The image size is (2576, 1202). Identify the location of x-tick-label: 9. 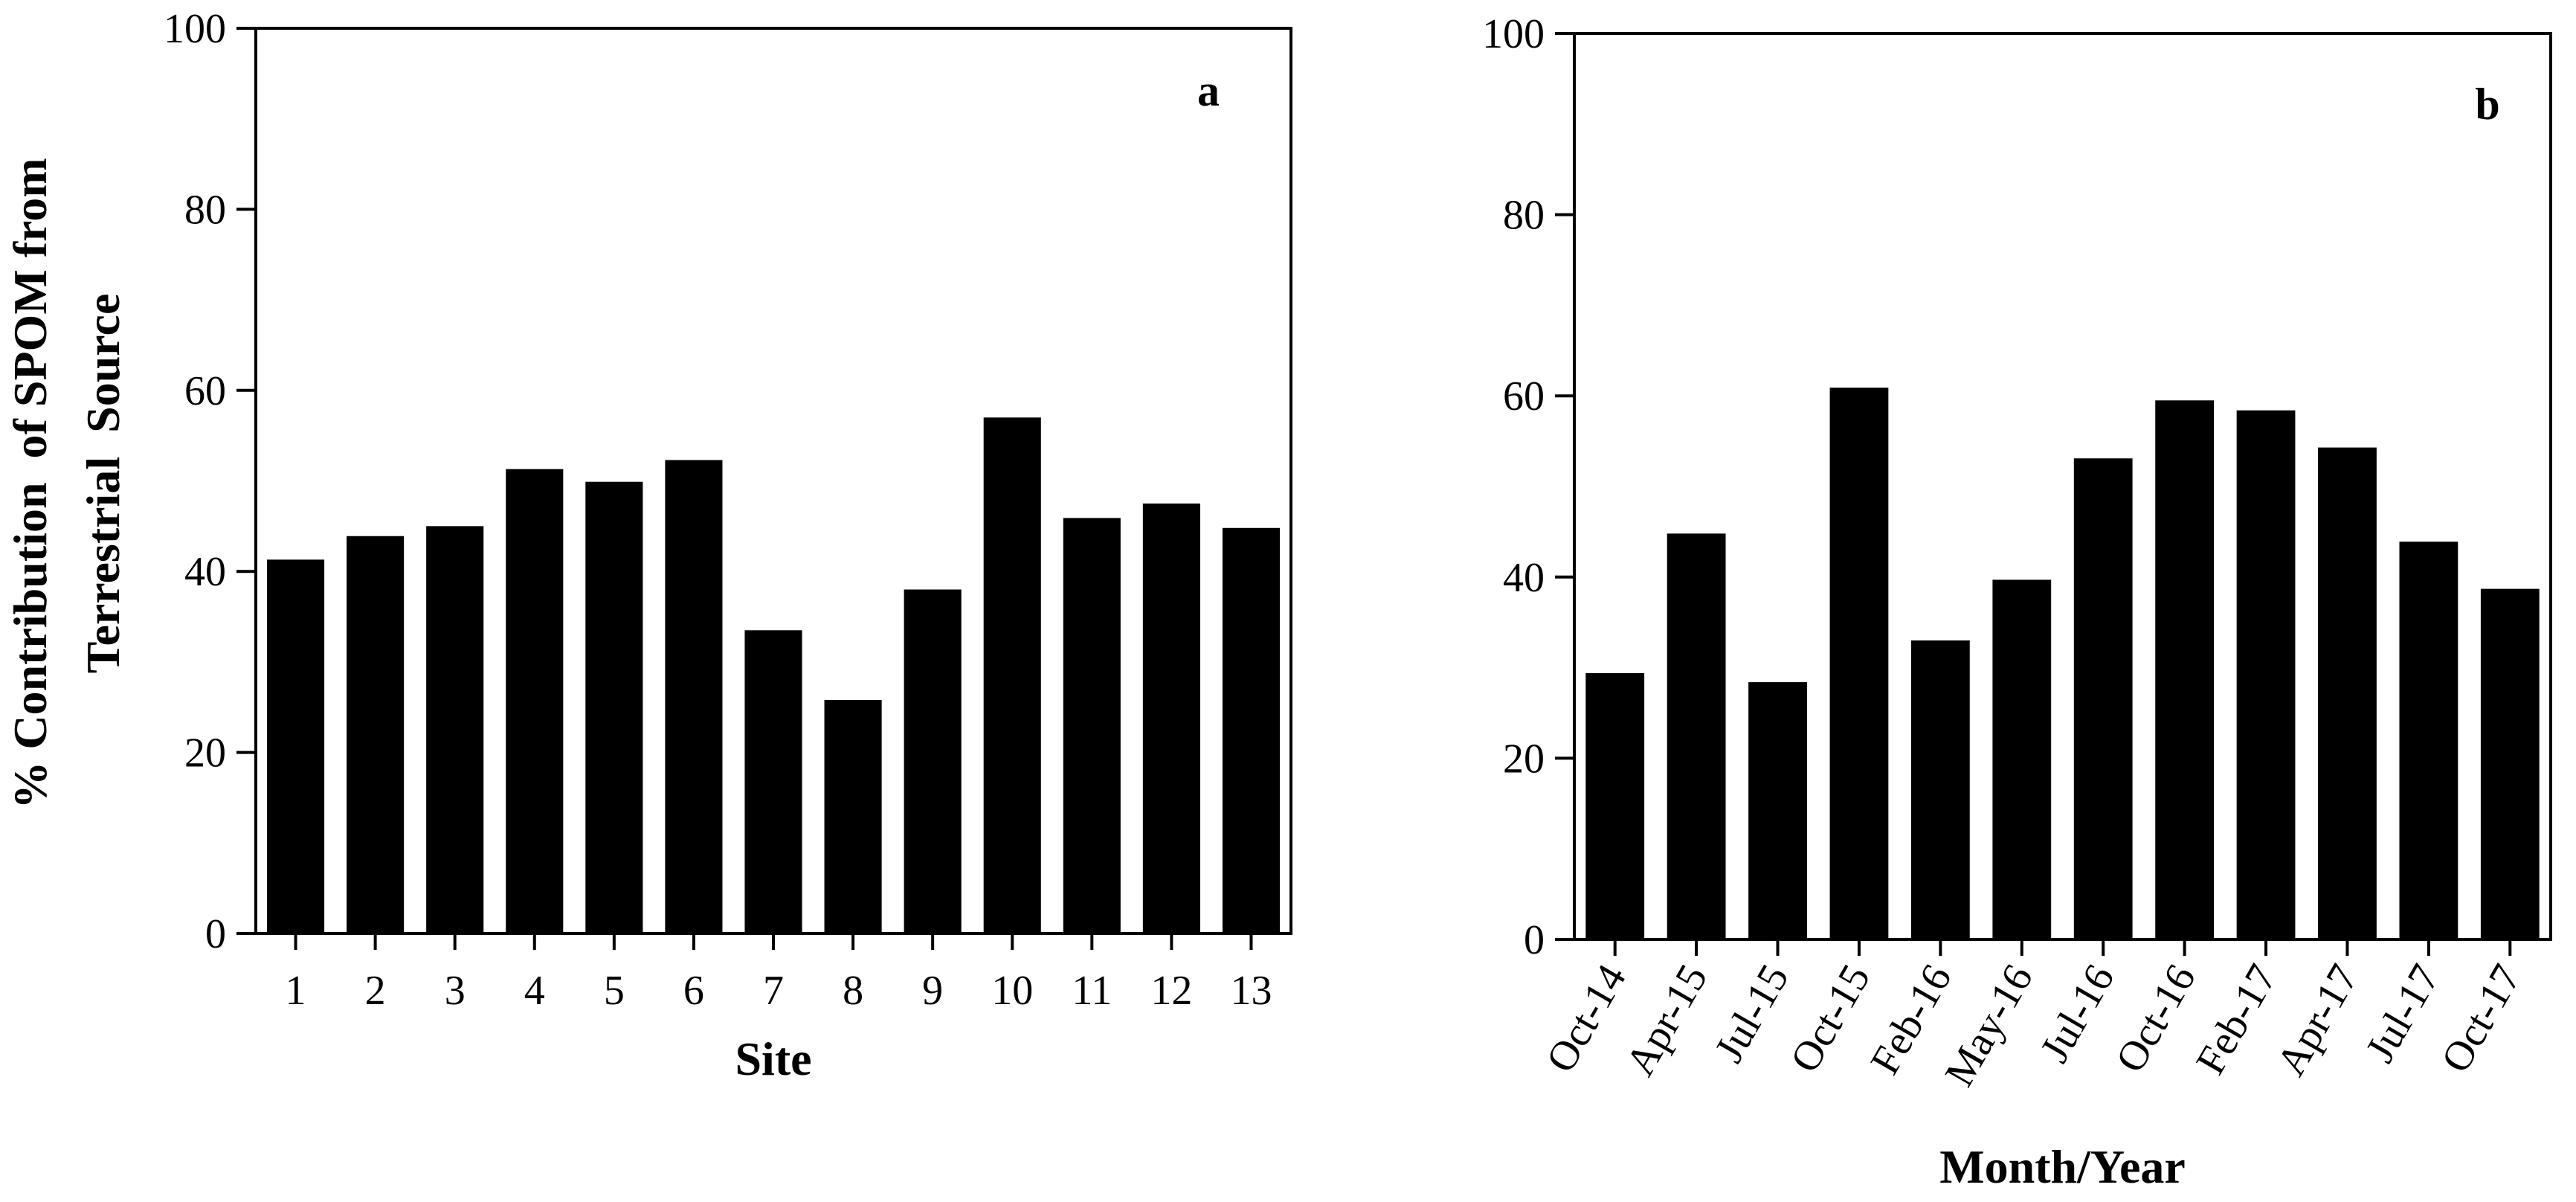
(932, 991).